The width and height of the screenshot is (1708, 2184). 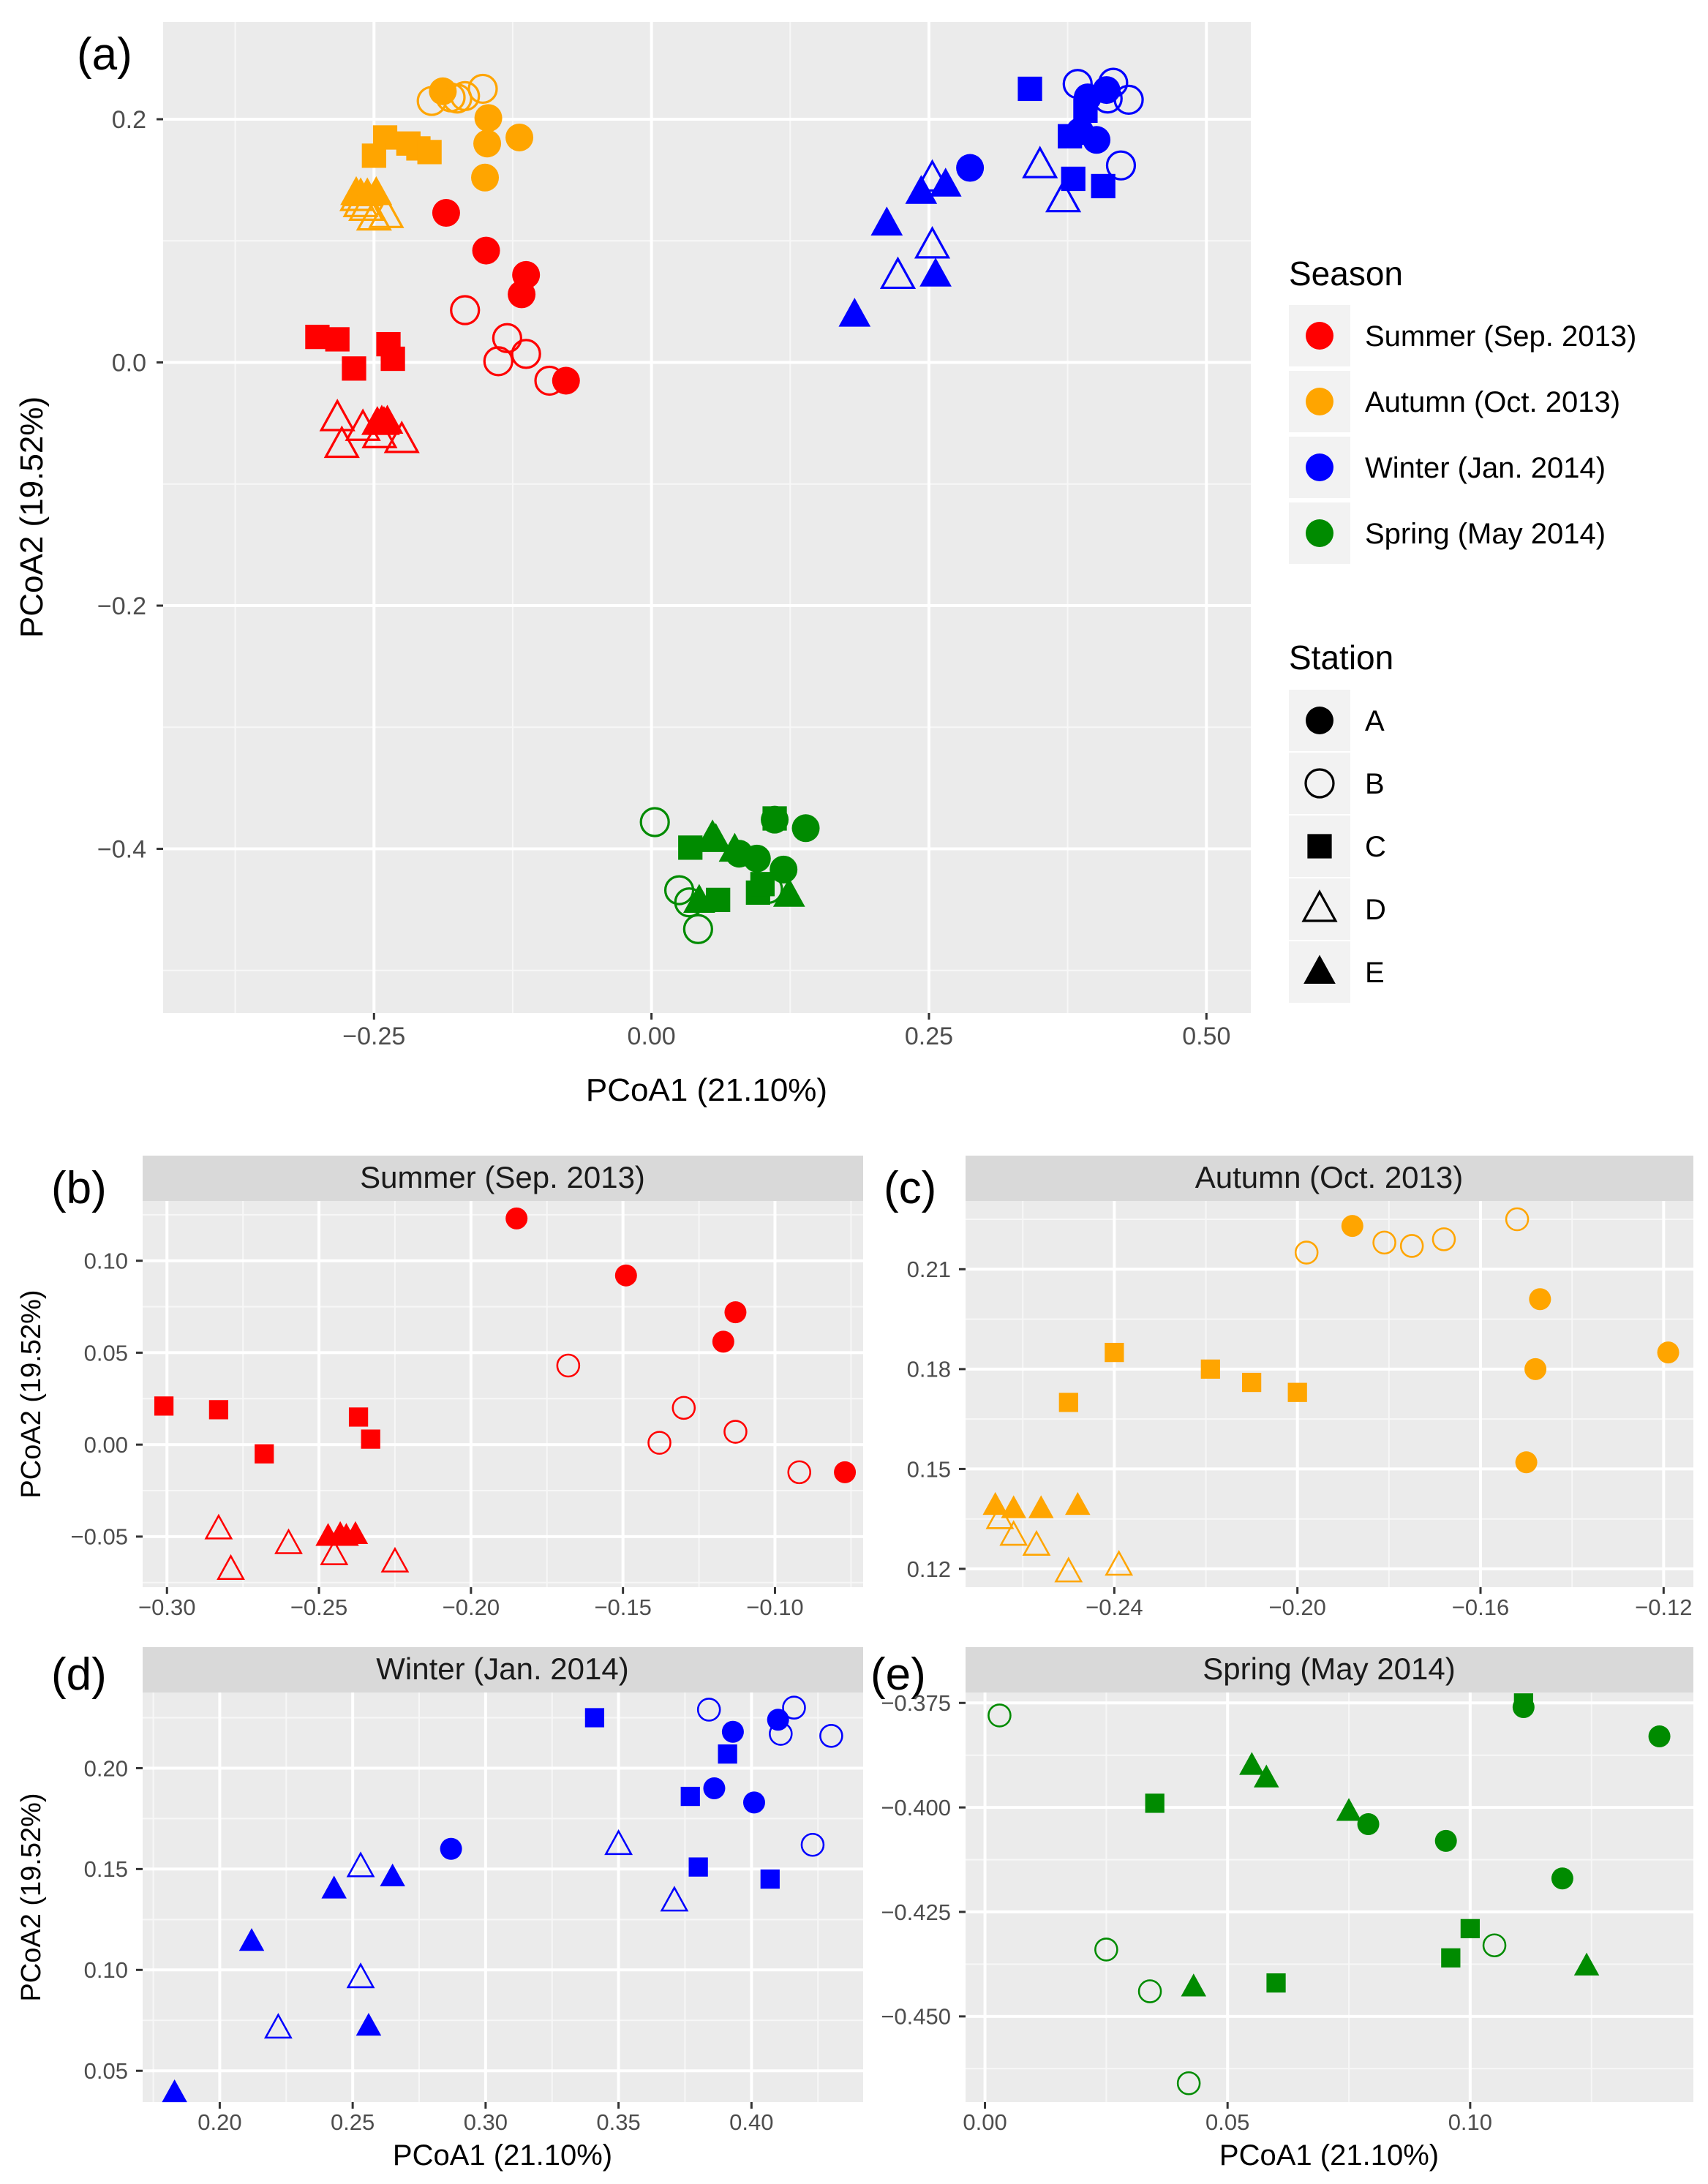 I want to click on panel-a-y-axis-title: PCoA2 (19.52%), so click(x=32, y=517).